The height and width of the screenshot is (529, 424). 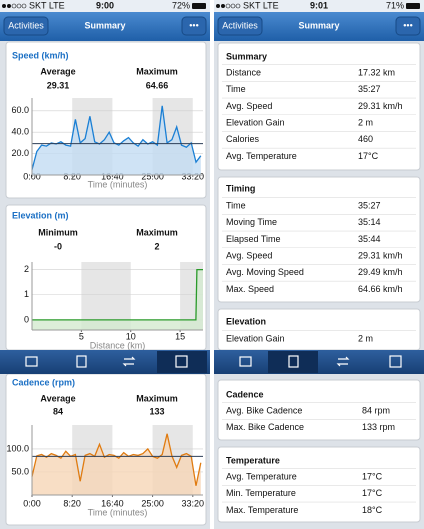 What do you see at coordinates (243, 139) in the screenshot?
I see `row-label: Calories` at bounding box center [243, 139].